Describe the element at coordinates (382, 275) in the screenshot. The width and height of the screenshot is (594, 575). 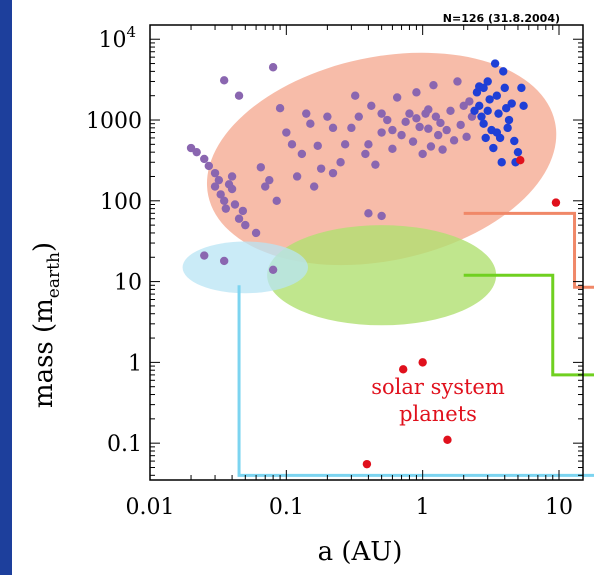
I see `green-region` at that location.